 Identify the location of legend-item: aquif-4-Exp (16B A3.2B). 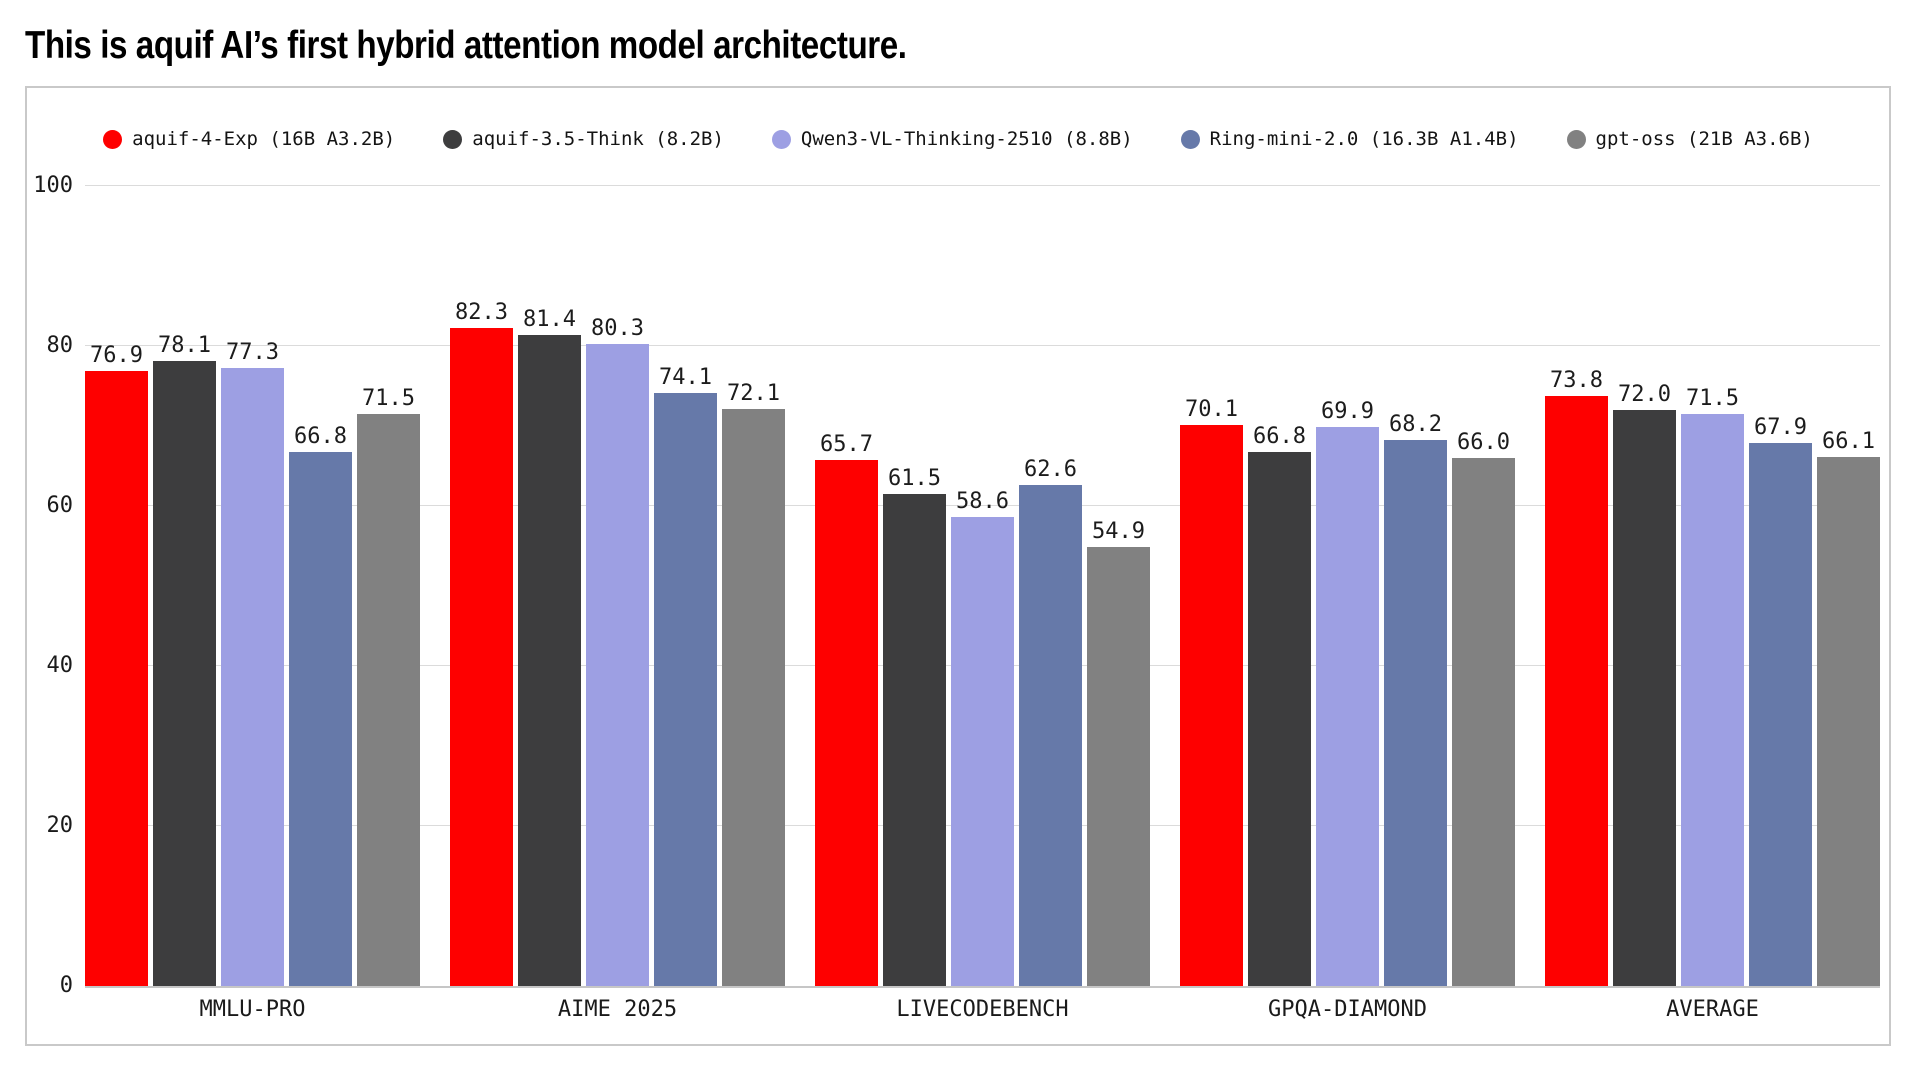
(249, 139).